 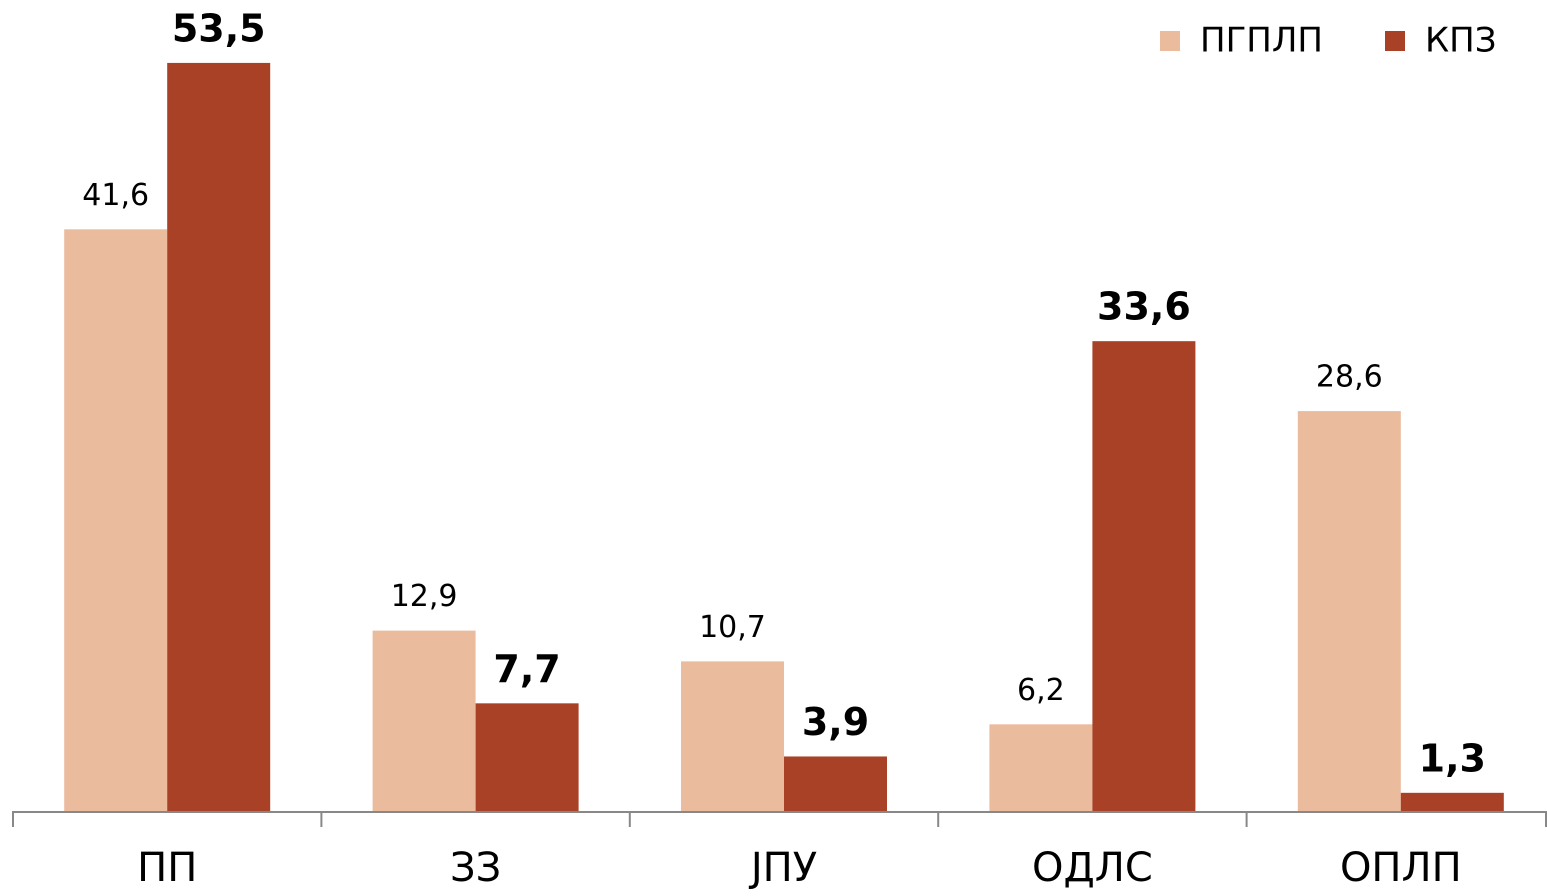 What do you see at coordinates (475, 868) in the screenshot?
I see `x-tick-label: ЗЗ` at bounding box center [475, 868].